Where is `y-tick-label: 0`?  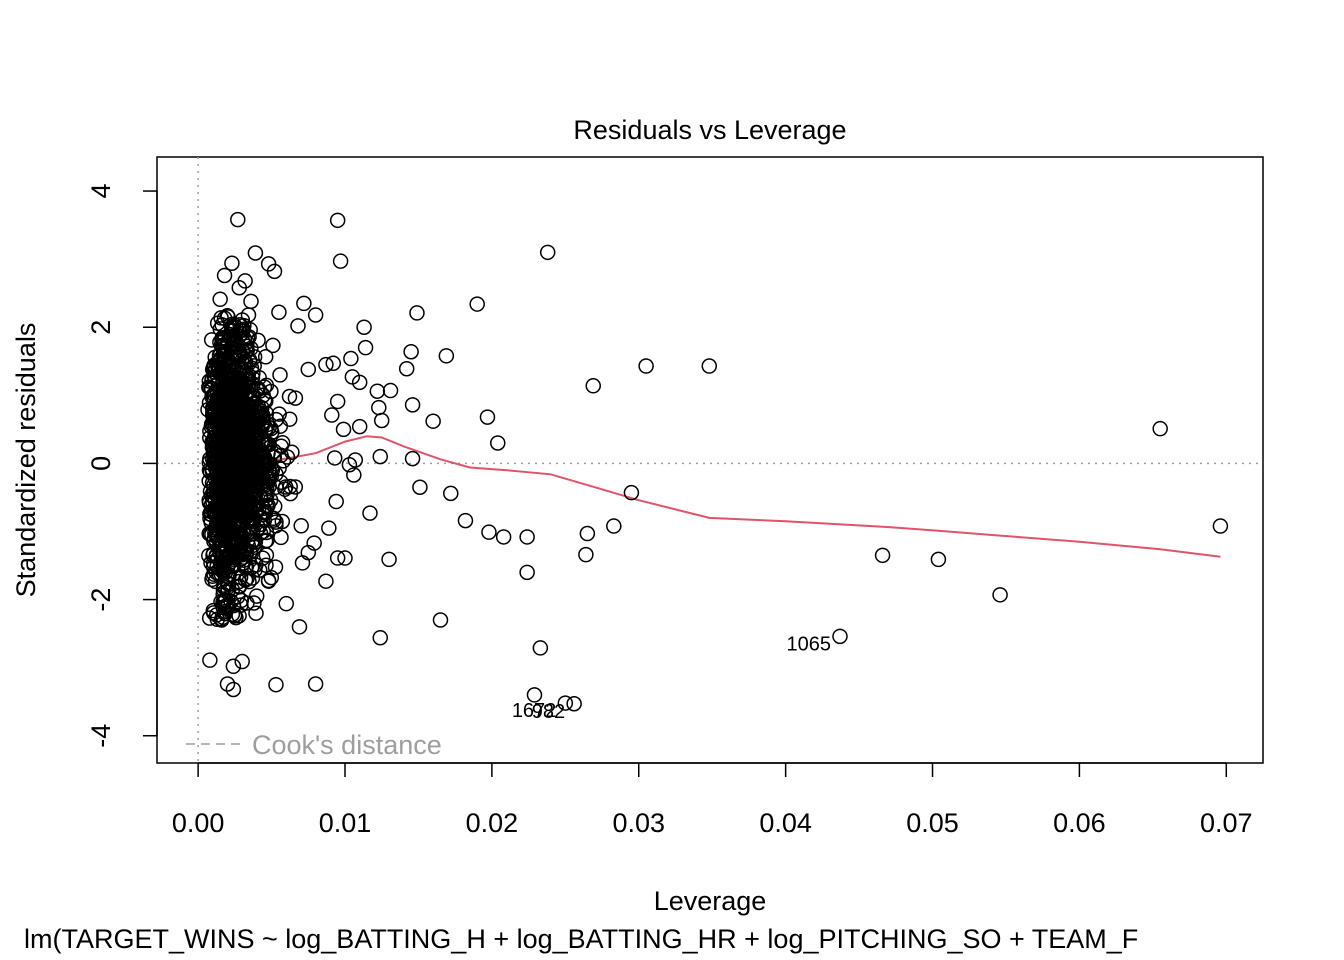 y-tick-label: 0 is located at coordinates (101, 463).